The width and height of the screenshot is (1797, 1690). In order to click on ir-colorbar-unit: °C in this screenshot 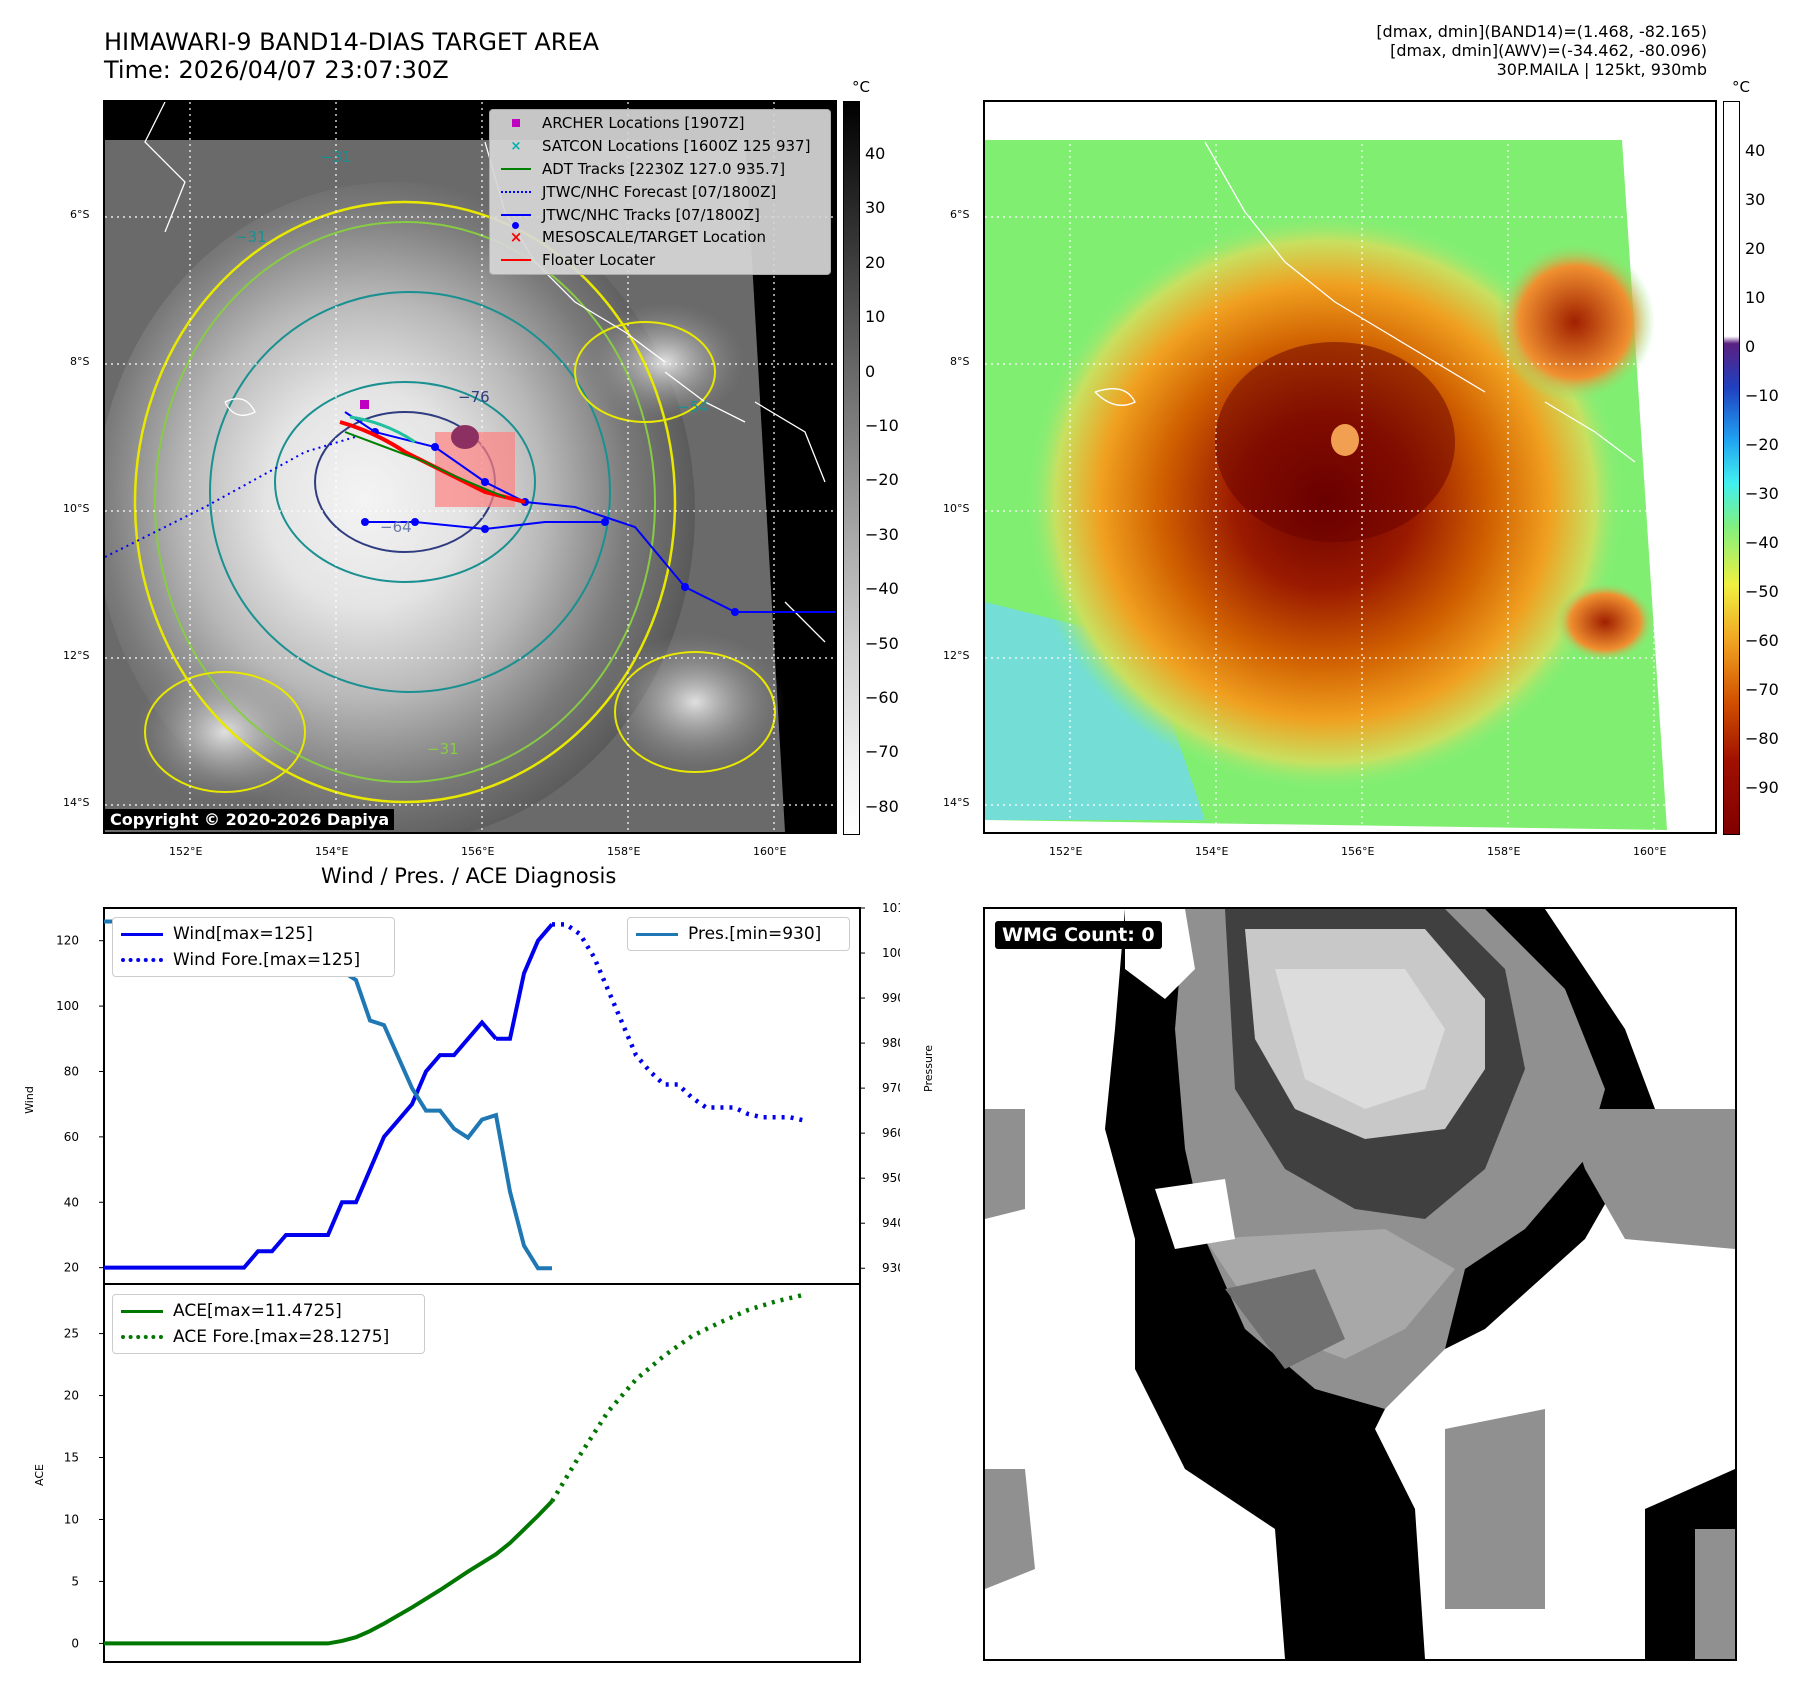, I will do `click(861, 87)`.